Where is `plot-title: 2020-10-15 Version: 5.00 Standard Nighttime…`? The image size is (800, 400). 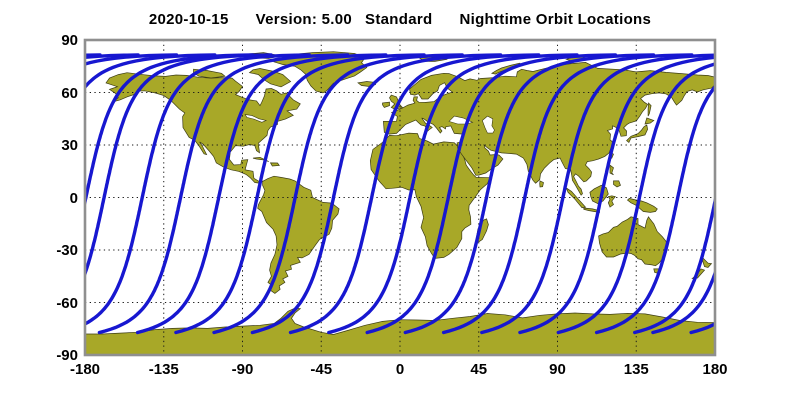
plot-title: 2020-10-15 Version: 5.00 Standard Nighttime… is located at coordinates (400, 19).